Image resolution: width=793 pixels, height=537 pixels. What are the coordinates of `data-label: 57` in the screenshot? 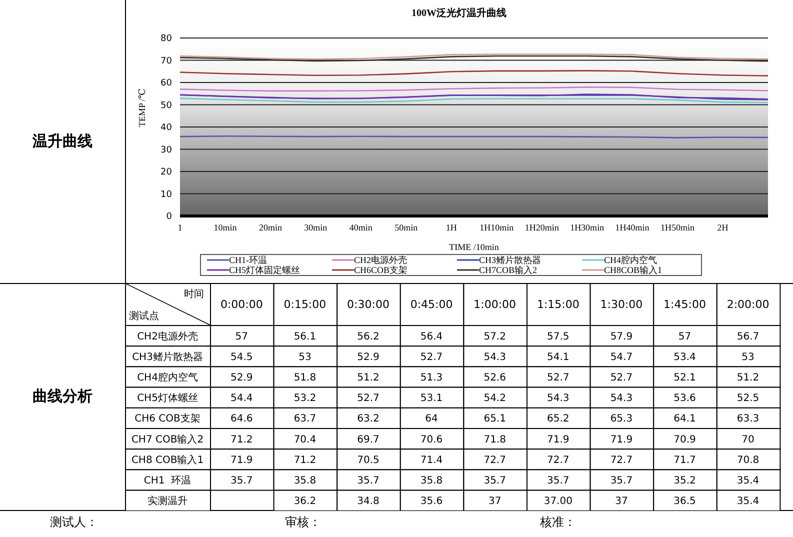 It's located at (241, 336).